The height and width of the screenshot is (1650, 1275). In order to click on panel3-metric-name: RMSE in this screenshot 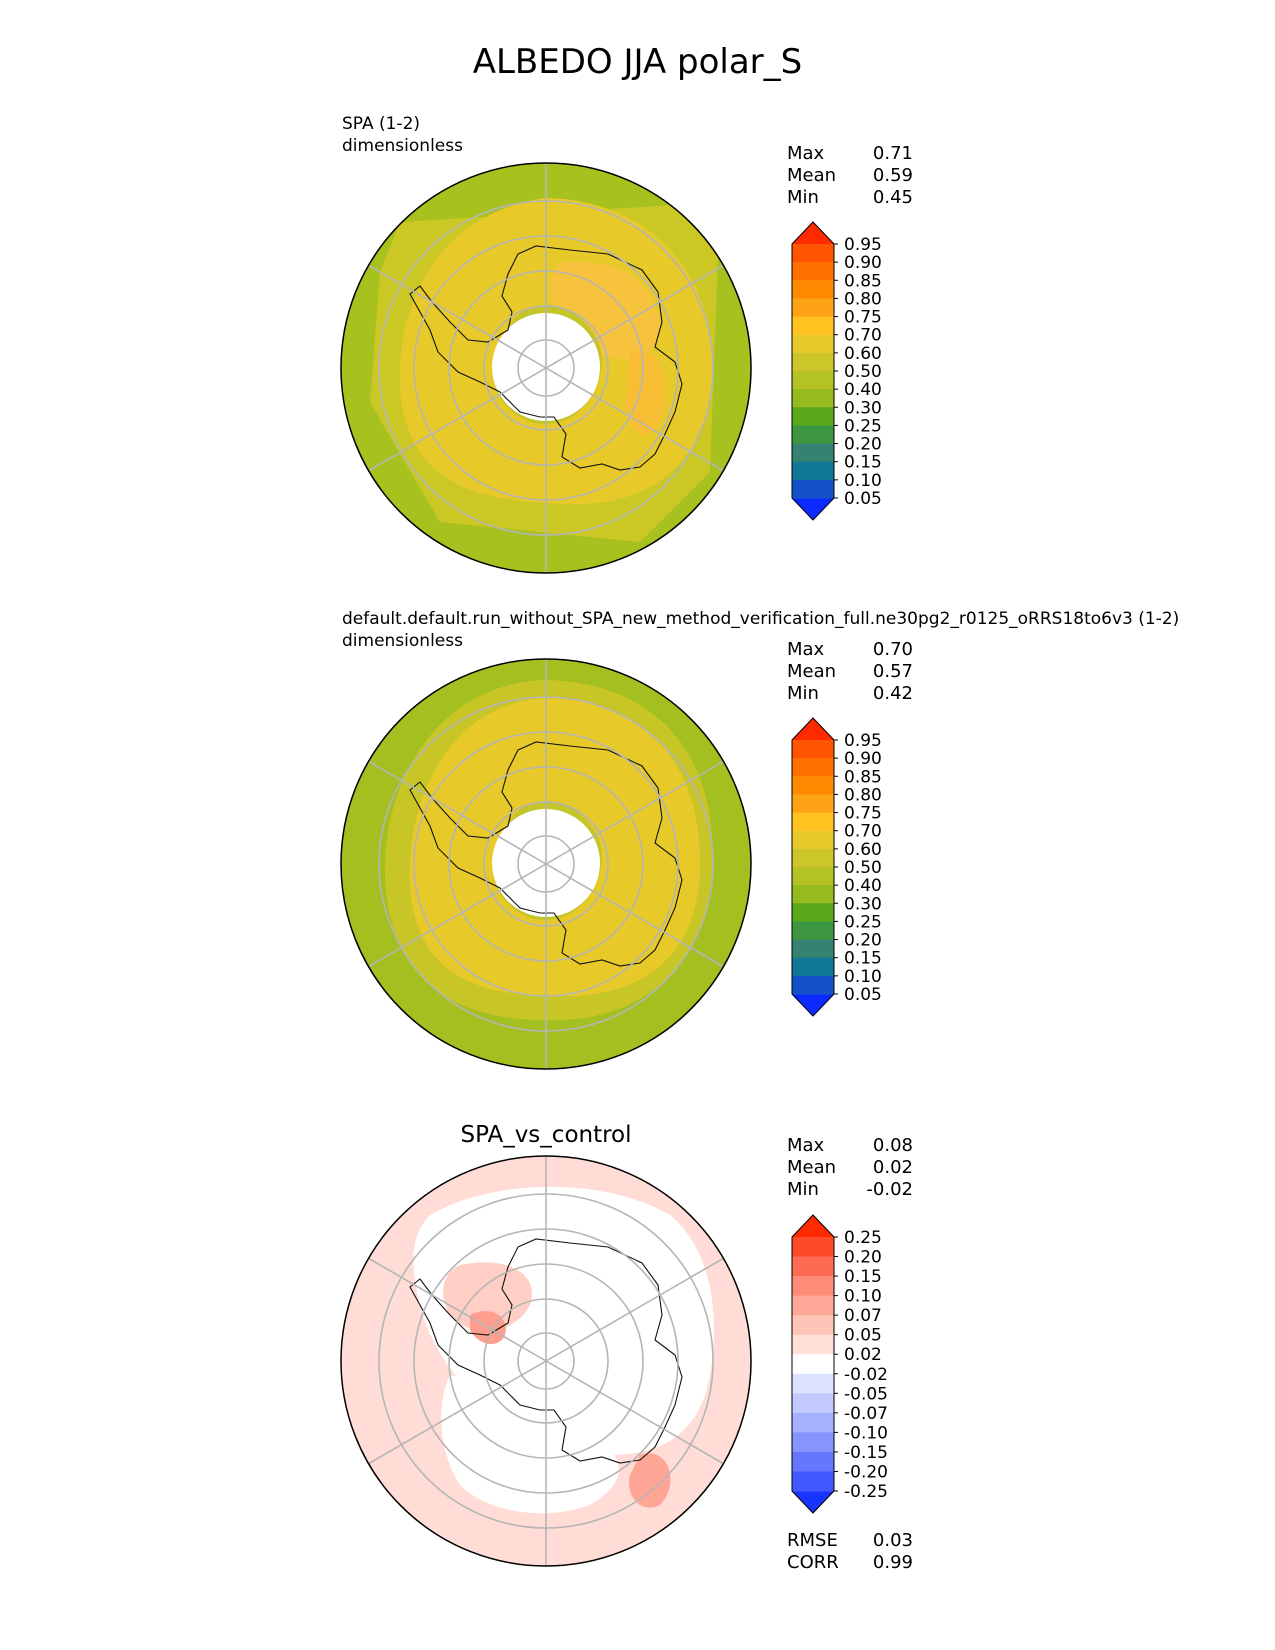, I will do `click(812, 1540)`.